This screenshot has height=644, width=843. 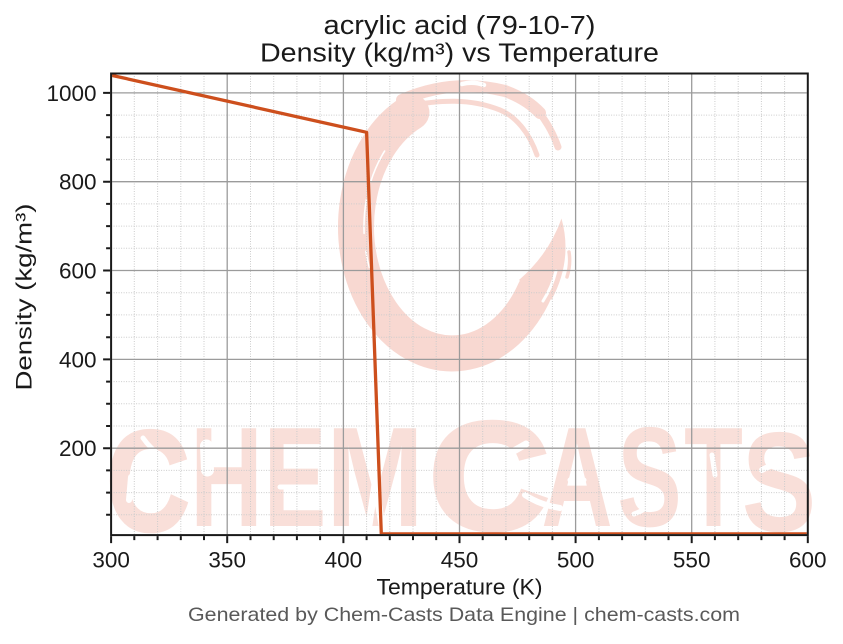 I want to click on svg-text: H, so click(x=226, y=477).